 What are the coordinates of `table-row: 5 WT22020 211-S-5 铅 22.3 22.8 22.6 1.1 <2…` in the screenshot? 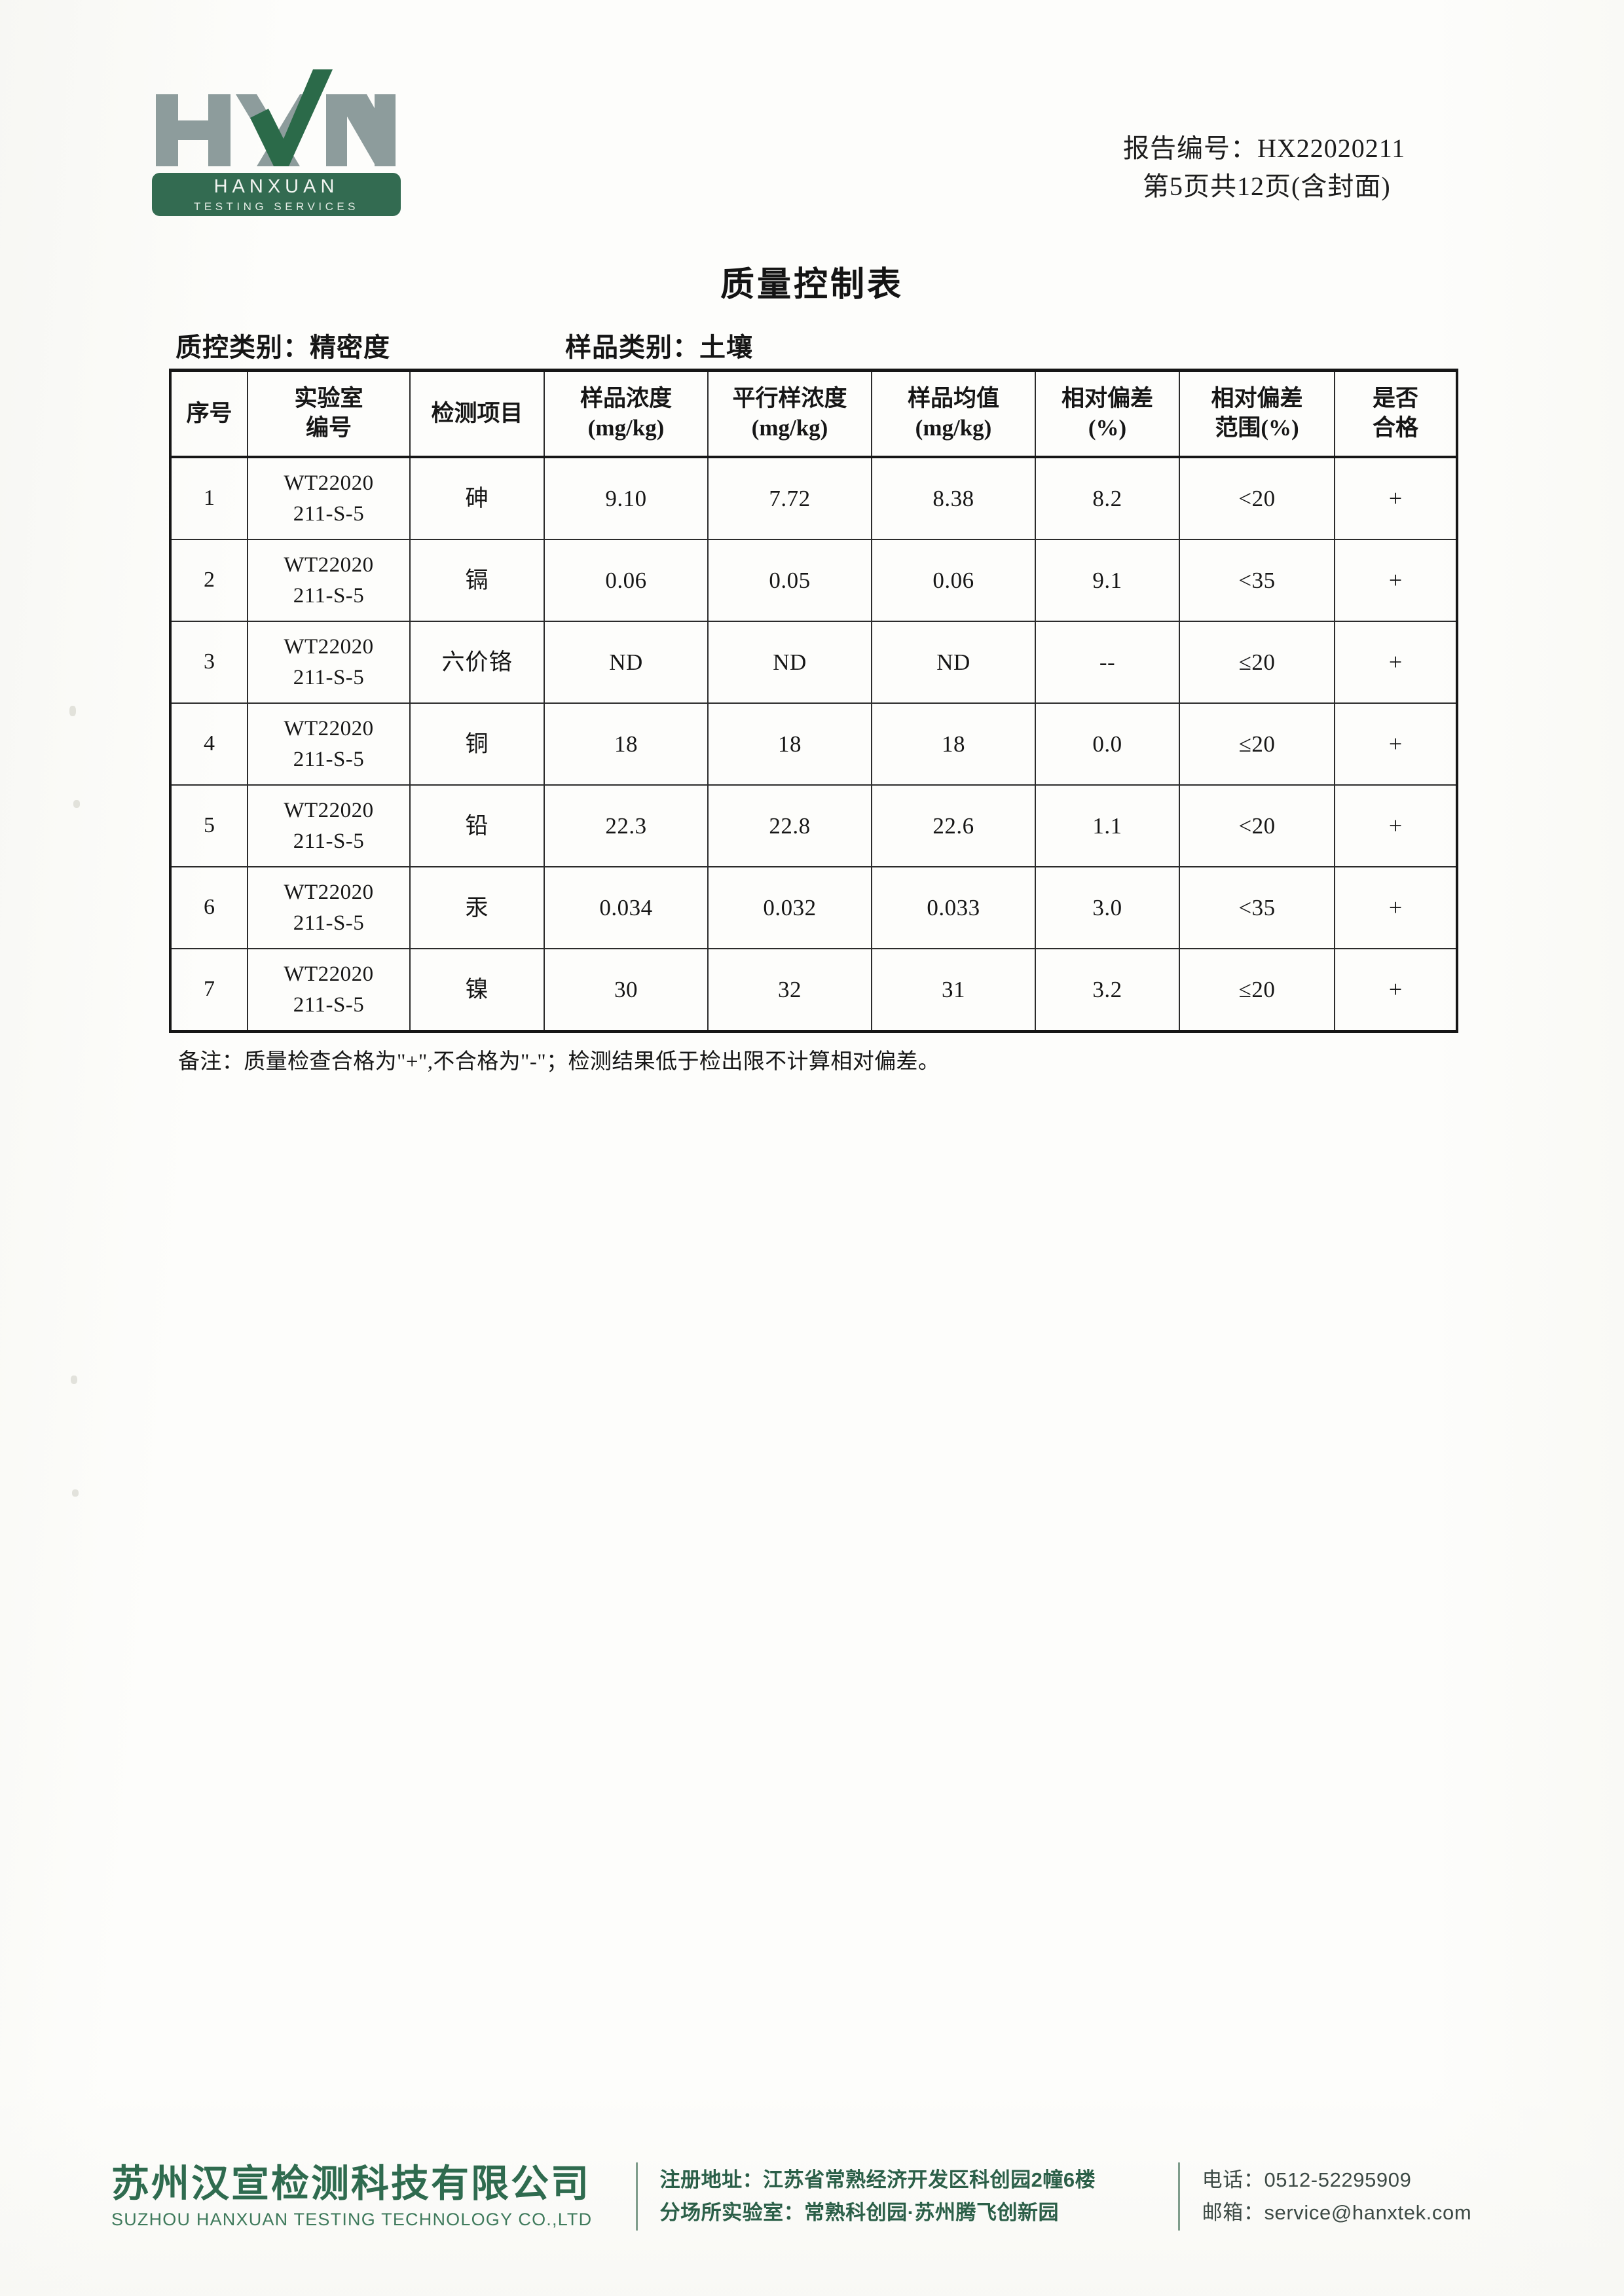 It's located at (813, 825).